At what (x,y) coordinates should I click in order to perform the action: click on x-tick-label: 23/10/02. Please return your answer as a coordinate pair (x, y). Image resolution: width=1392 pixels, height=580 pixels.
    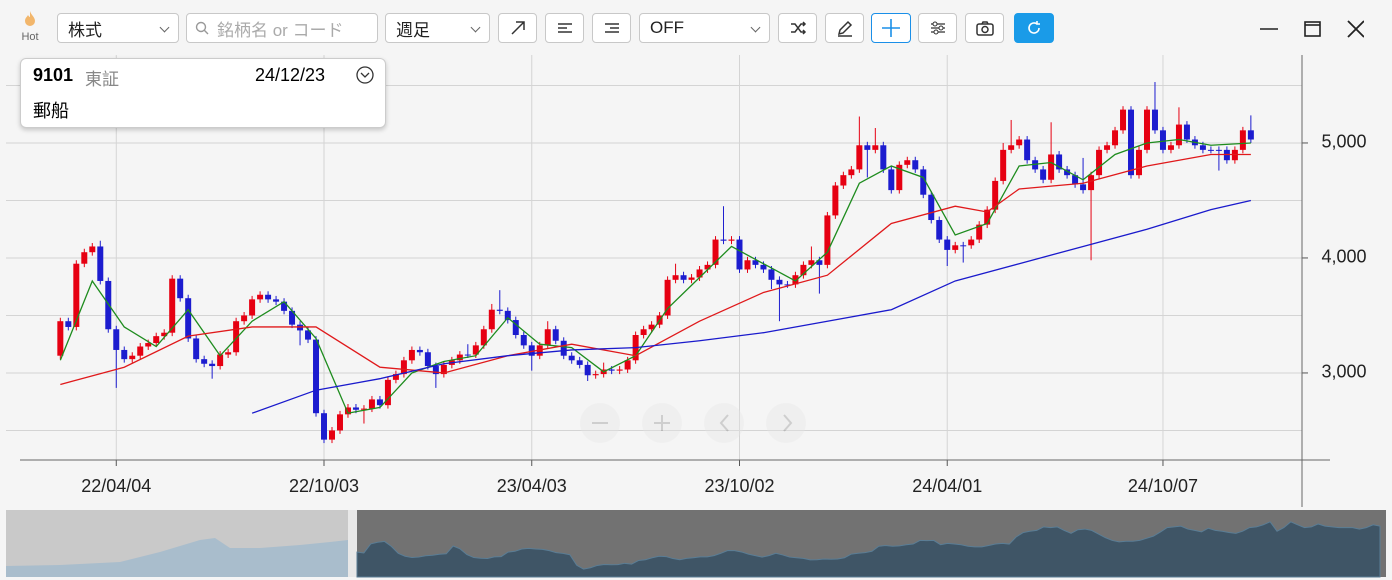
    Looking at the image, I should click on (739, 486).